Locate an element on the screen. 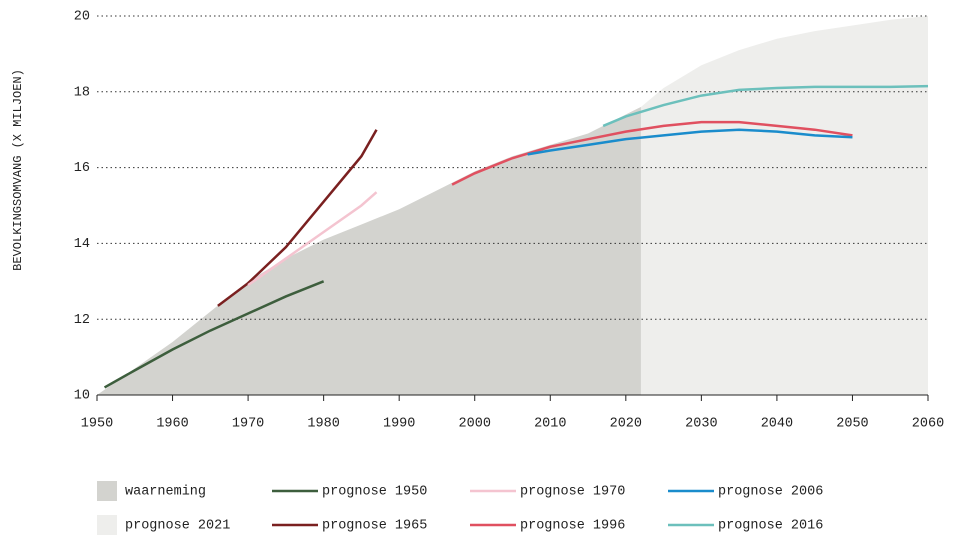  y-tick-label: 18 is located at coordinates (82, 92).